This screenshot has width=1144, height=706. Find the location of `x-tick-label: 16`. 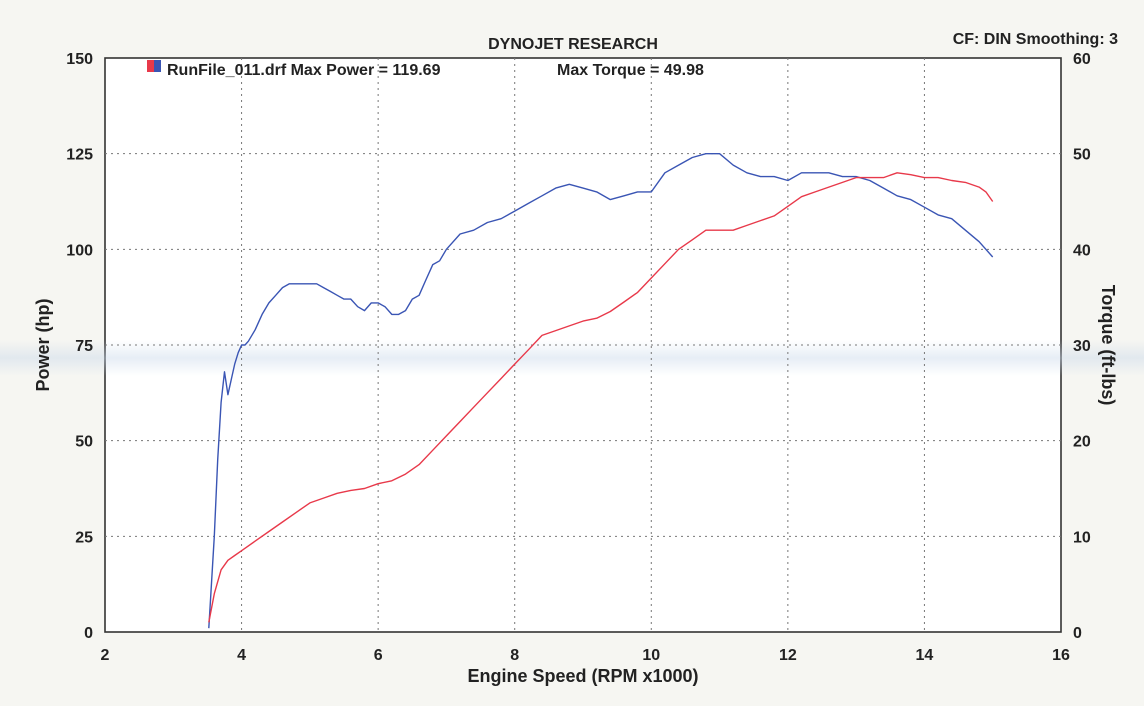

x-tick-label: 16 is located at coordinates (1061, 655).